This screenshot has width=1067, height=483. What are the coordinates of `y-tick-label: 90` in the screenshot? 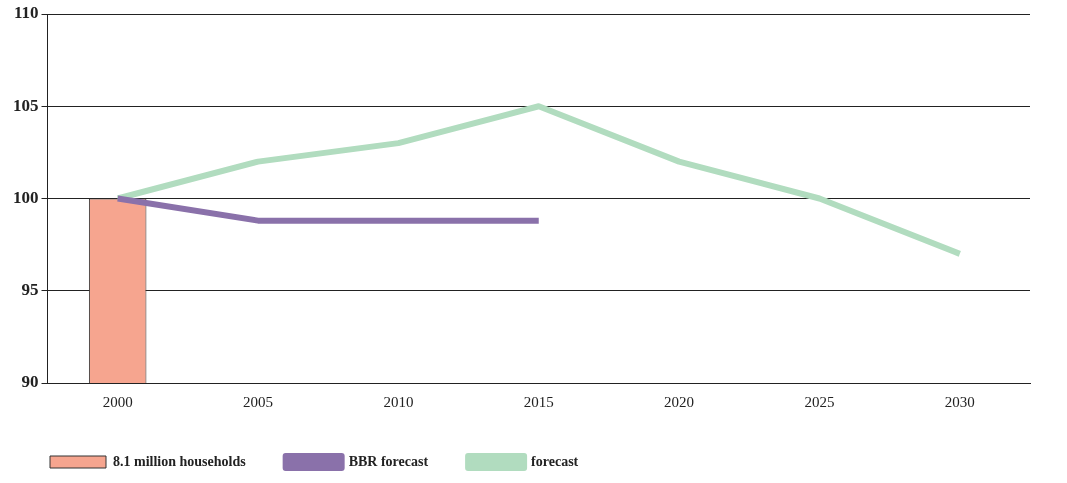 It's located at (30, 382).